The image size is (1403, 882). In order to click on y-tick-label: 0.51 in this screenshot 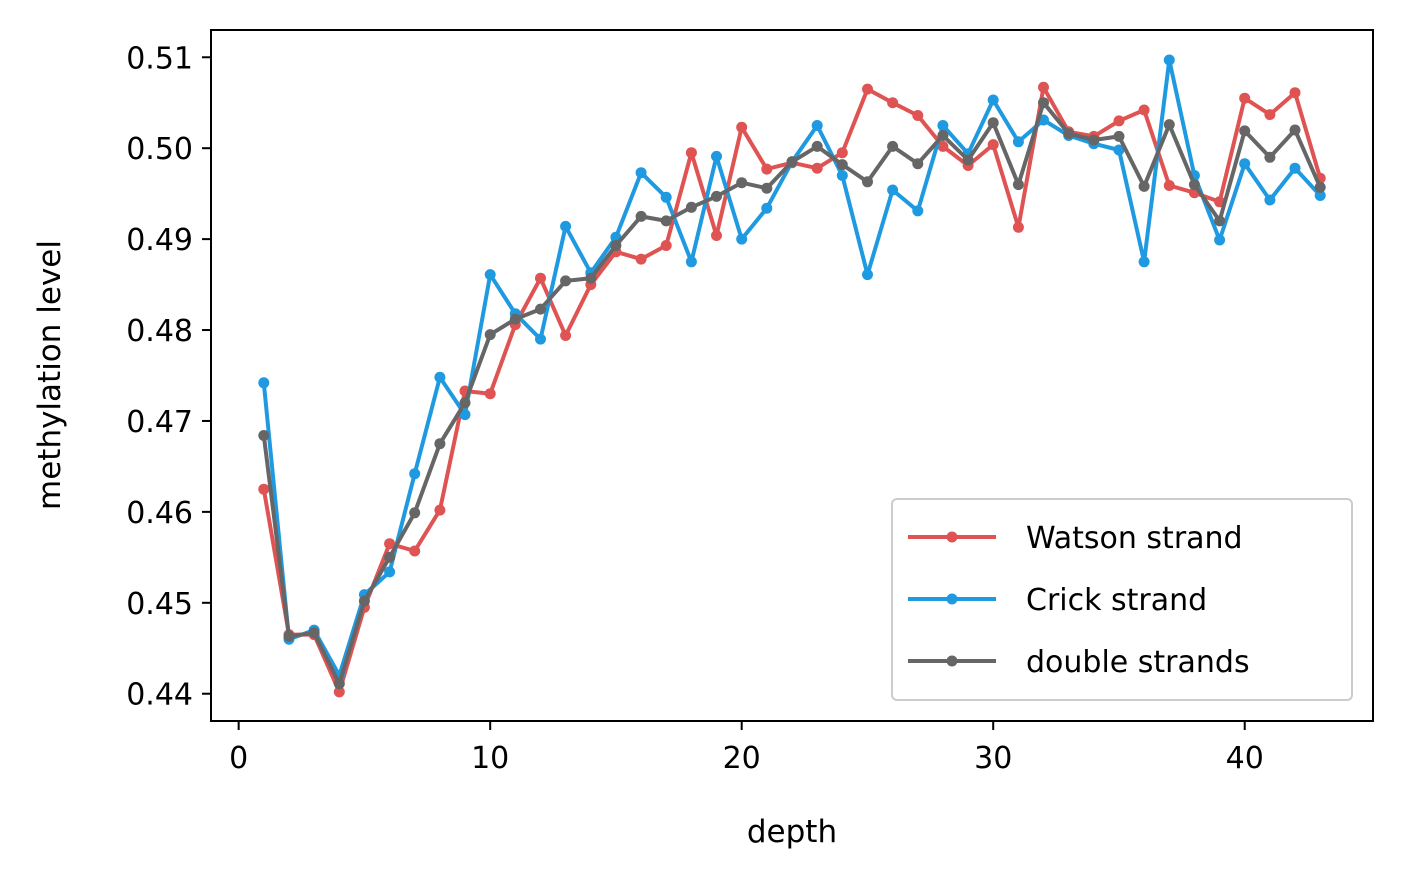, I will do `click(159, 58)`.